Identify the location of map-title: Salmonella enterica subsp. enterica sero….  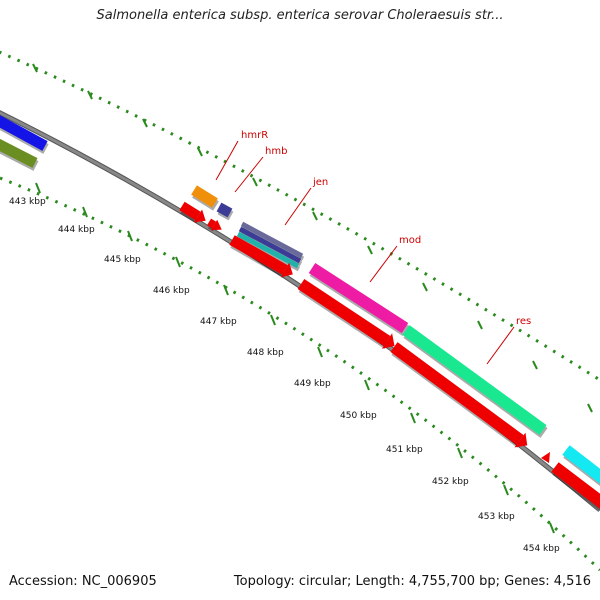
(300, 15).